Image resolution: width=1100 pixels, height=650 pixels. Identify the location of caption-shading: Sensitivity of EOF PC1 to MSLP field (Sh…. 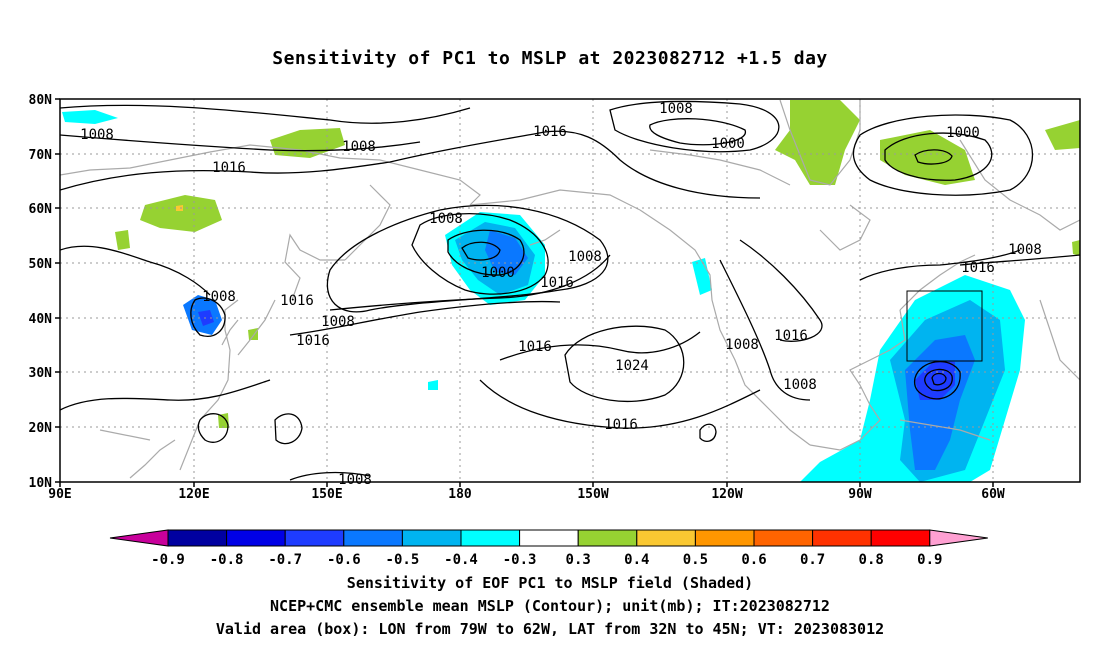
(550, 583).